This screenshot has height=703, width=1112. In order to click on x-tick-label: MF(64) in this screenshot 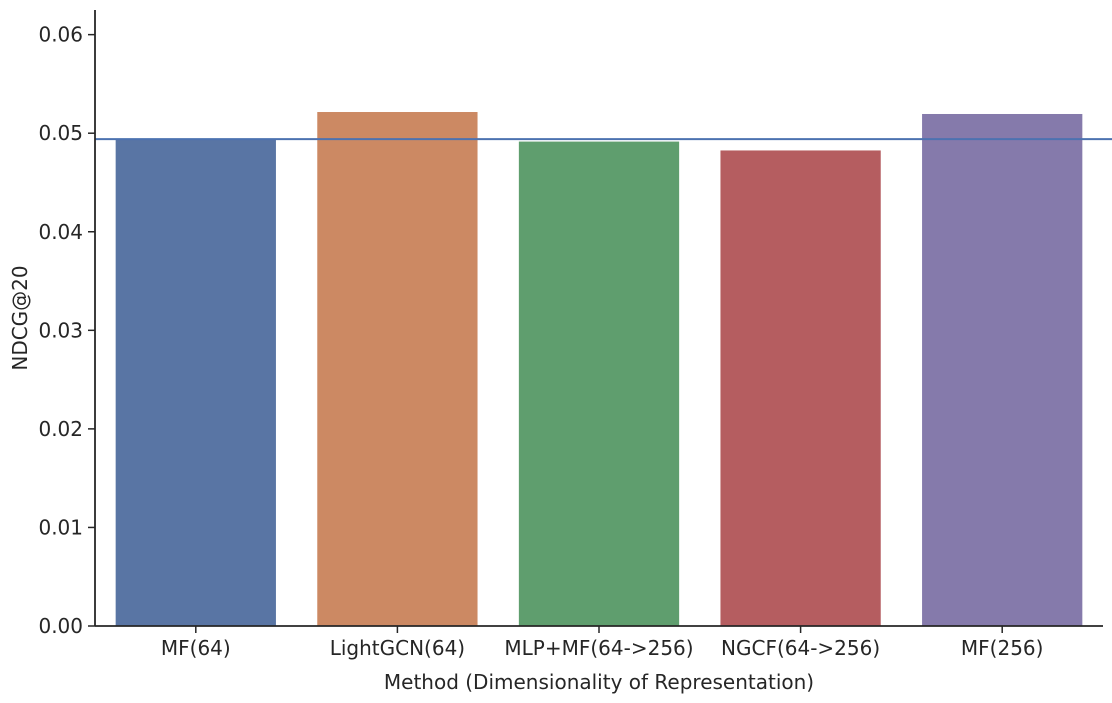, I will do `click(196, 648)`.